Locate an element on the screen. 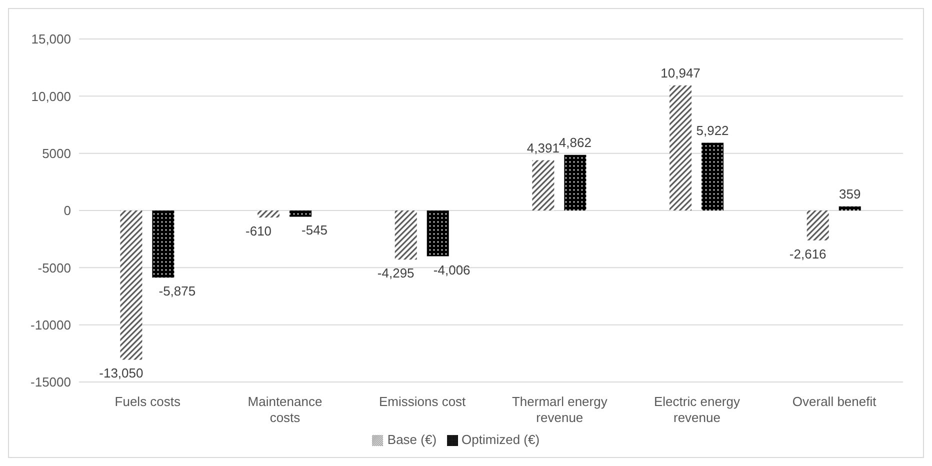 The width and height of the screenshot is (932, 466). data-label: -4,006 is located at coordinates (451, 270).